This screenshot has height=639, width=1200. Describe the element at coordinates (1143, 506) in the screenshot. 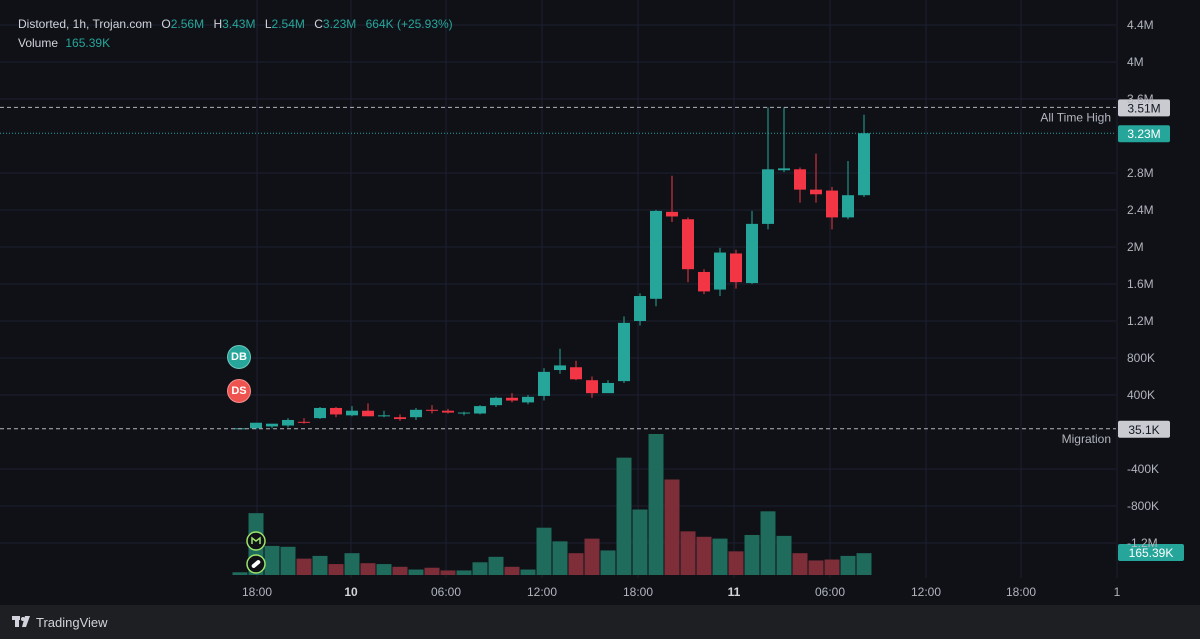

I see `y-tick-label: -800K` at that location.